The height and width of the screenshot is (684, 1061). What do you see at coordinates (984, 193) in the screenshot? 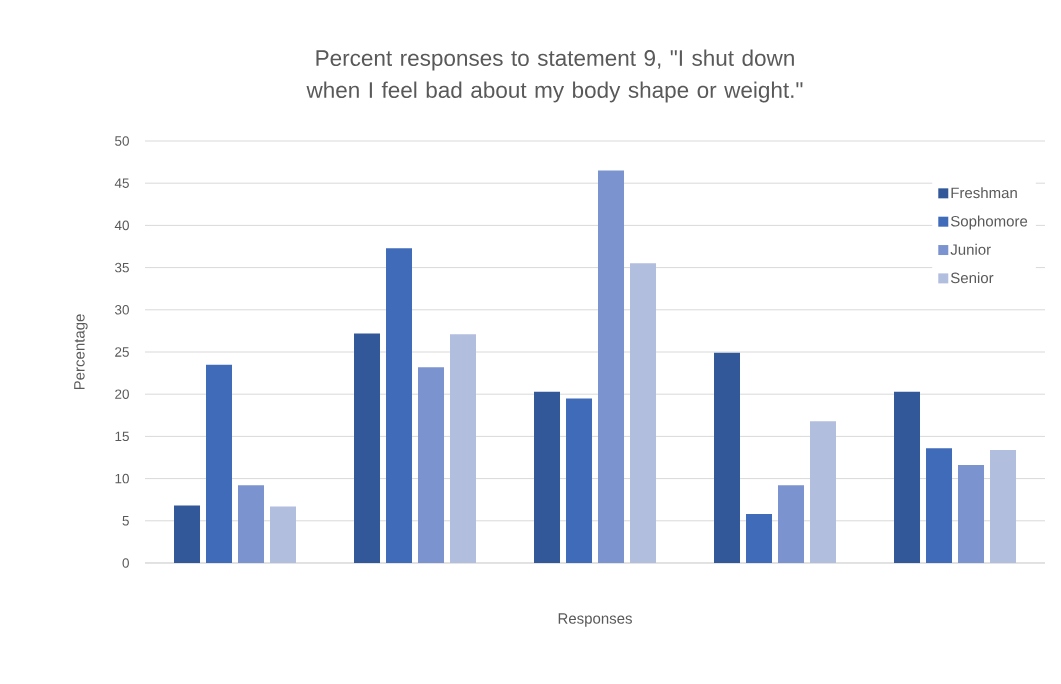
I see `legend-label: Freshman` at bounding box center [984, 193].